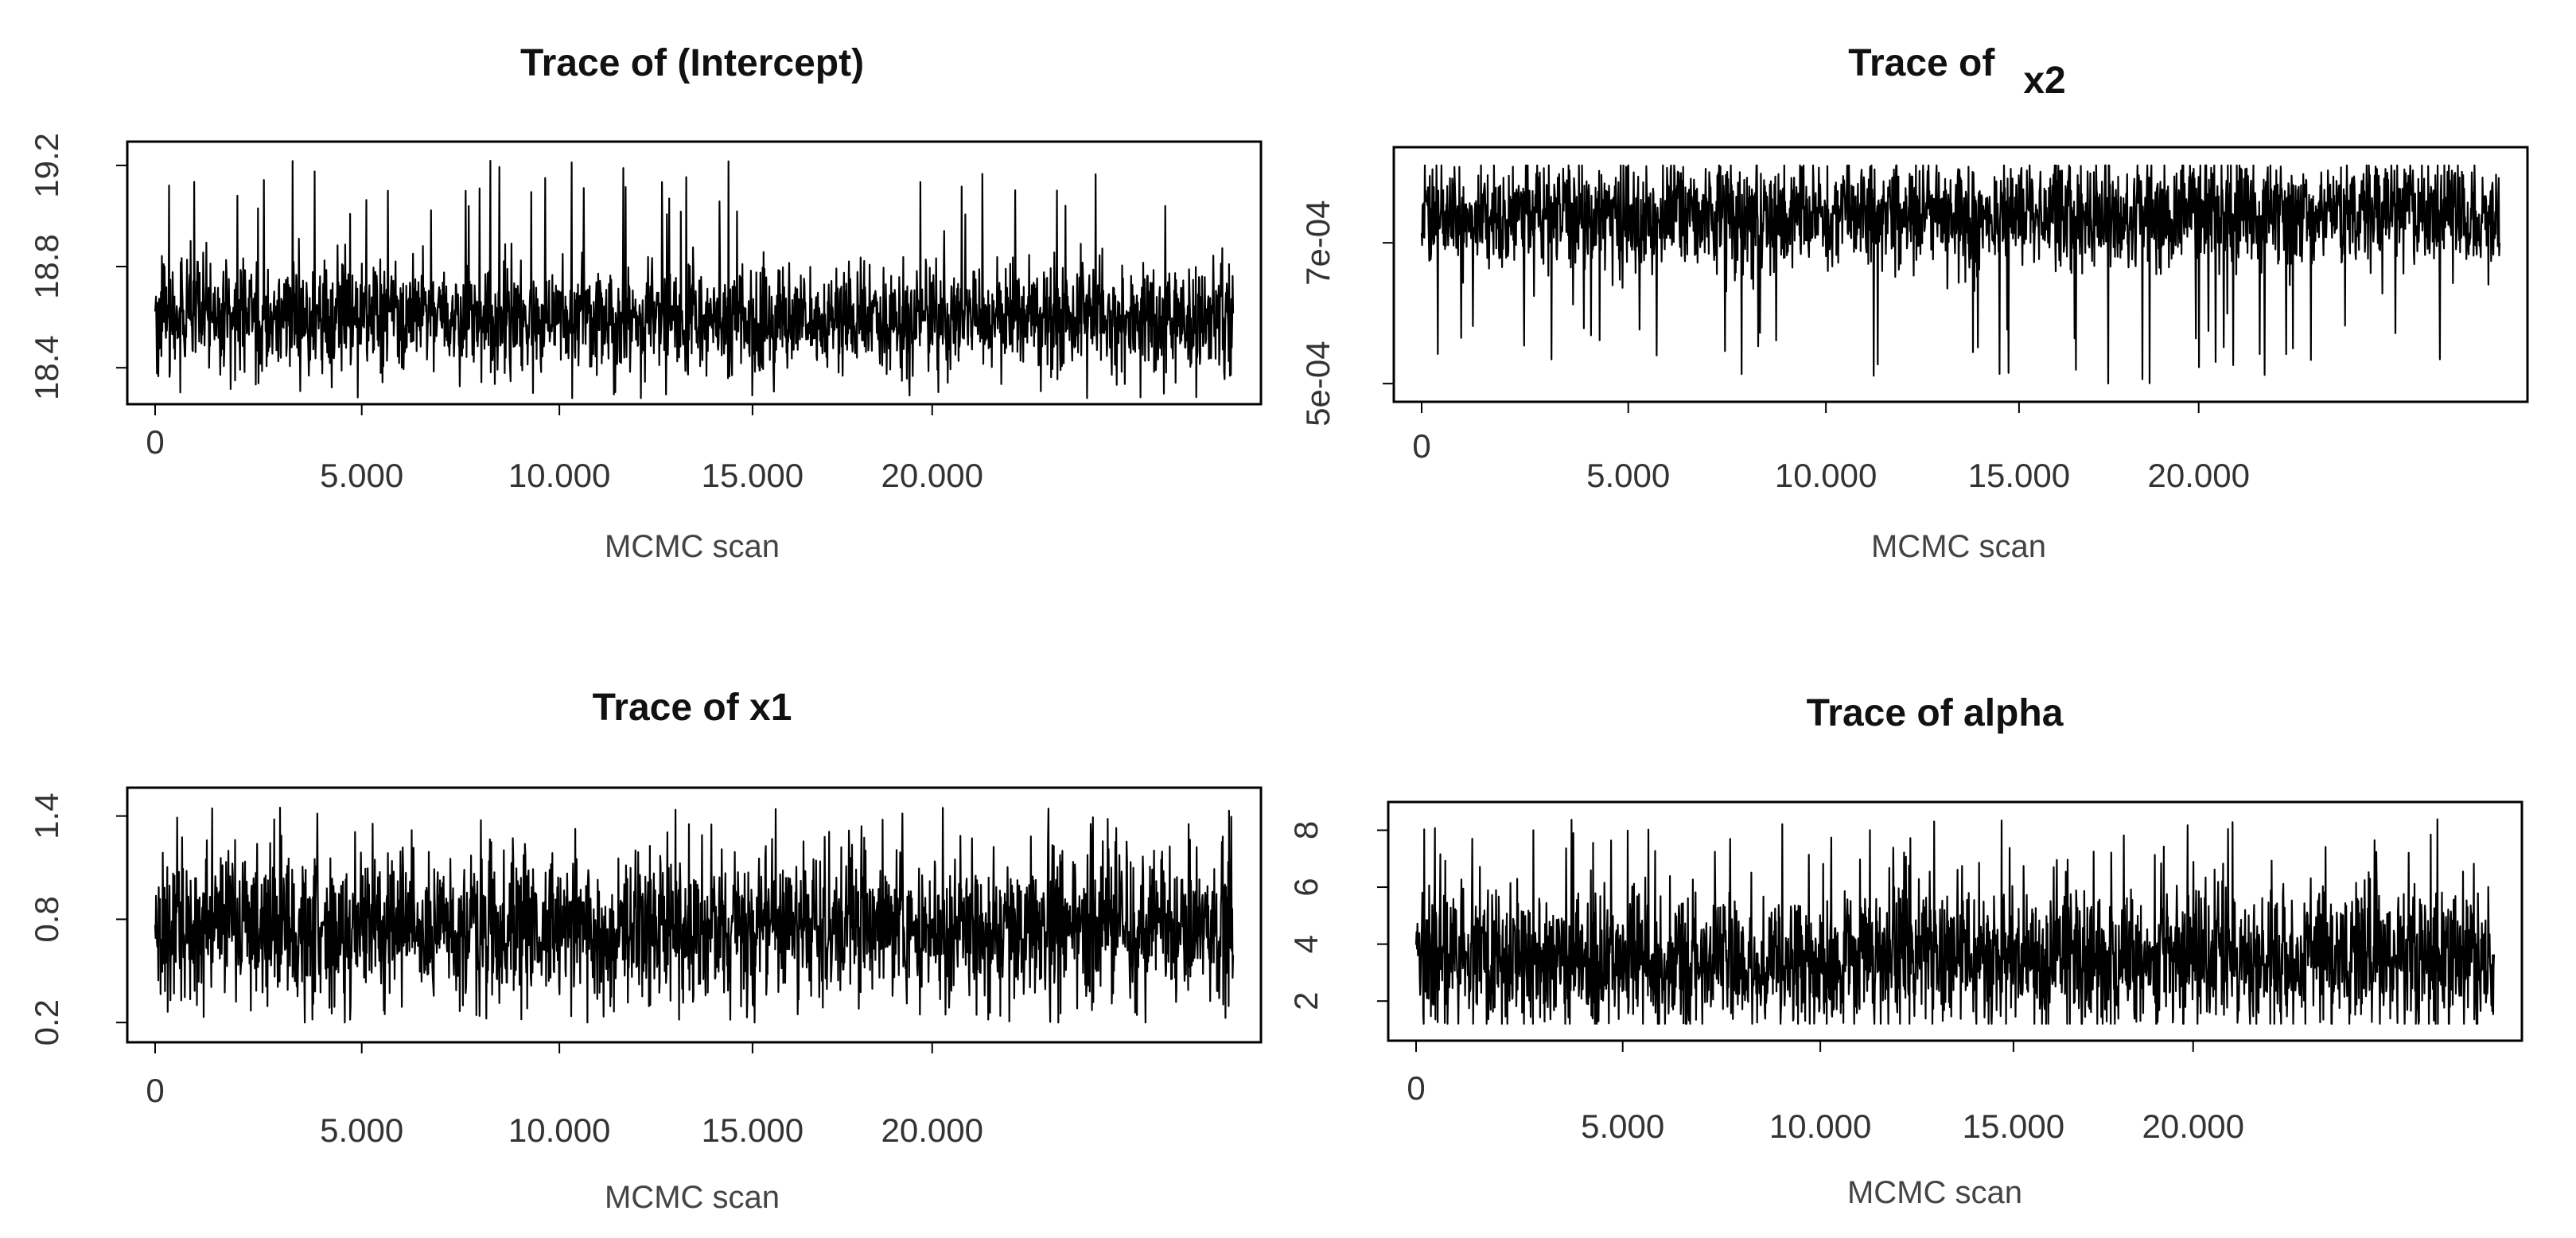  Describe the element at coordinates (692, 63) in the screenshot. I see `panel-title: Trace of (Intercept)` at that location.